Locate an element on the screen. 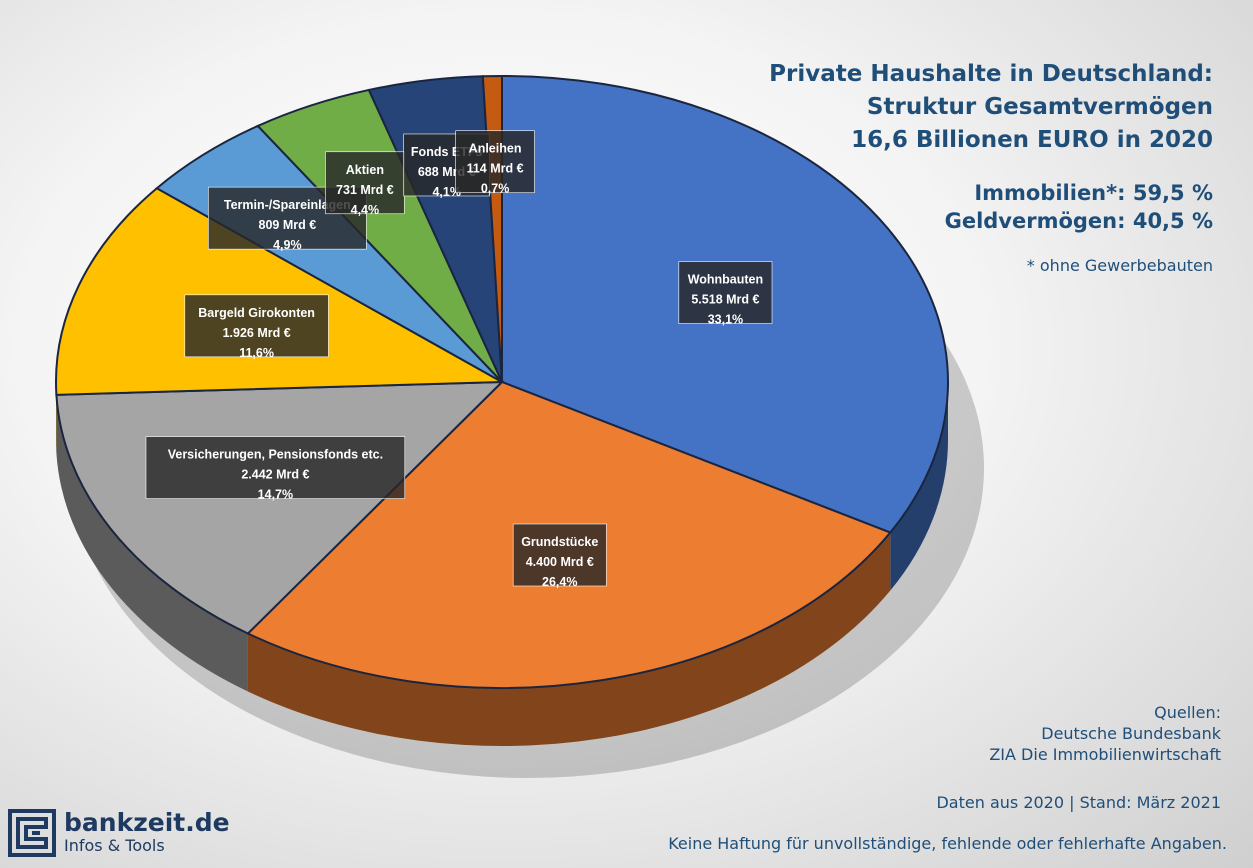  sources-heading: Quellen: is located at coordinates (1187, 712).